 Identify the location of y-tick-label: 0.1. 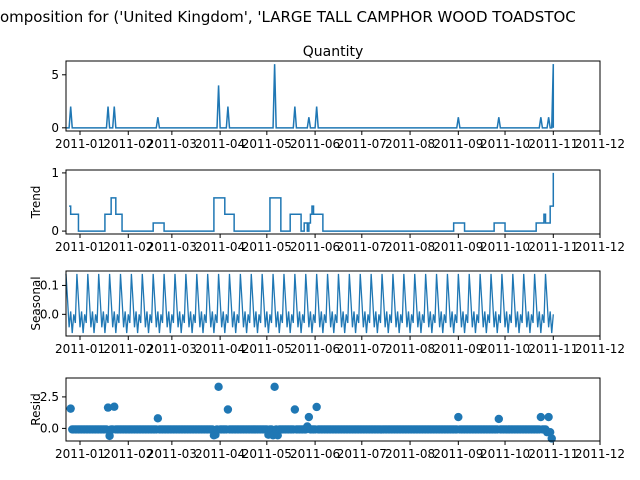
(49, 285).